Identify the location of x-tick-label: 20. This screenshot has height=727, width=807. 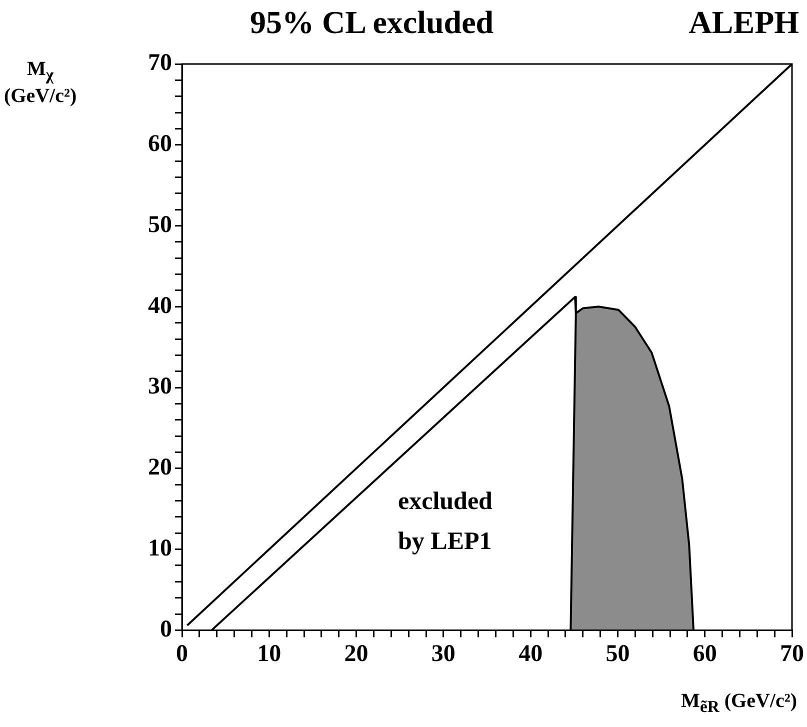
(356, 653).